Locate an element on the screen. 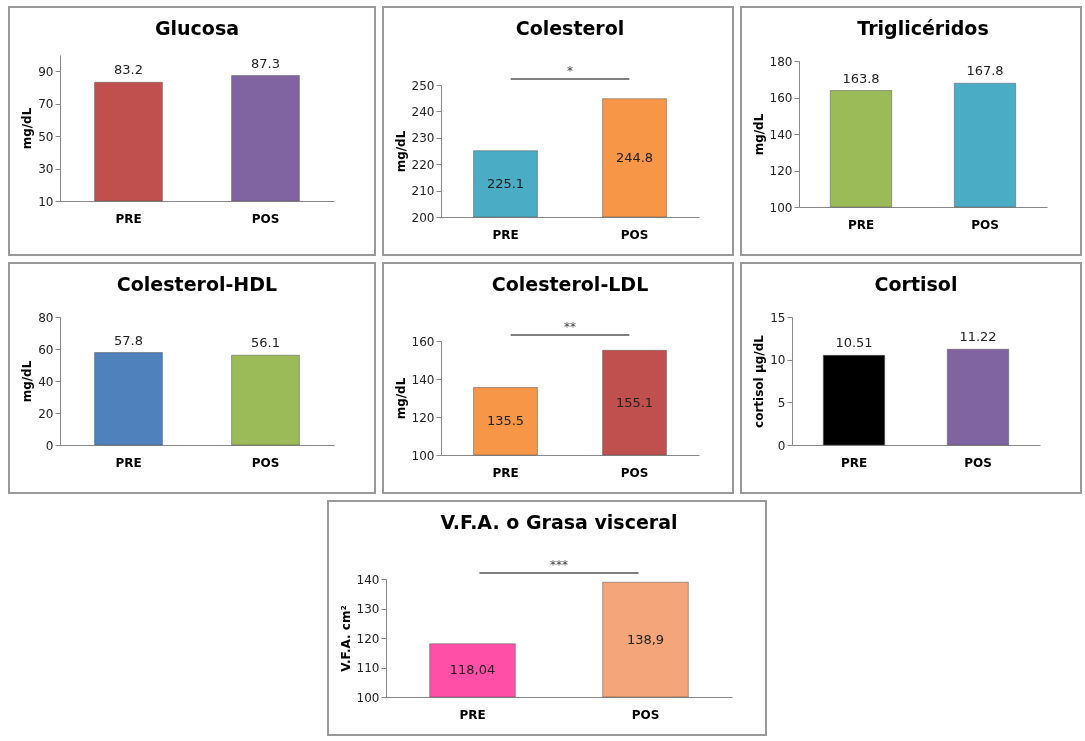 This screenshot has width=1085, height=741. chart-title: Cortisol is located at coordinates (916, 284).